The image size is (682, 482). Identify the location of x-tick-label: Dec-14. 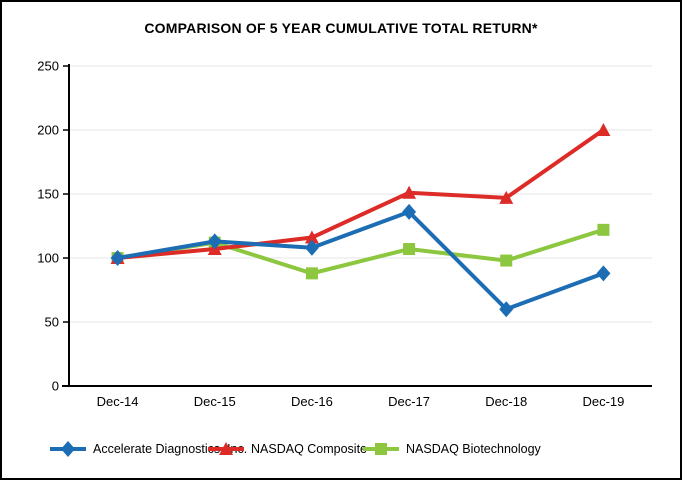
(118, 401).